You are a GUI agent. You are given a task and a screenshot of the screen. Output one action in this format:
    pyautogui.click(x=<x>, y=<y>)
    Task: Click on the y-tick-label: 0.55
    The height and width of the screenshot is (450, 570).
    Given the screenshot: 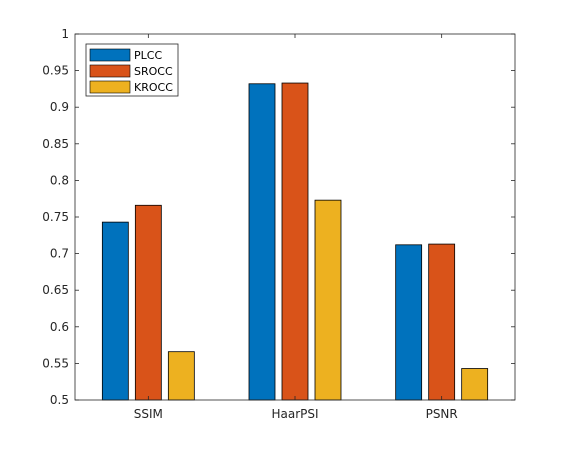 What is the action you would take?
    pyautogui.click(x=55, y=363)
    